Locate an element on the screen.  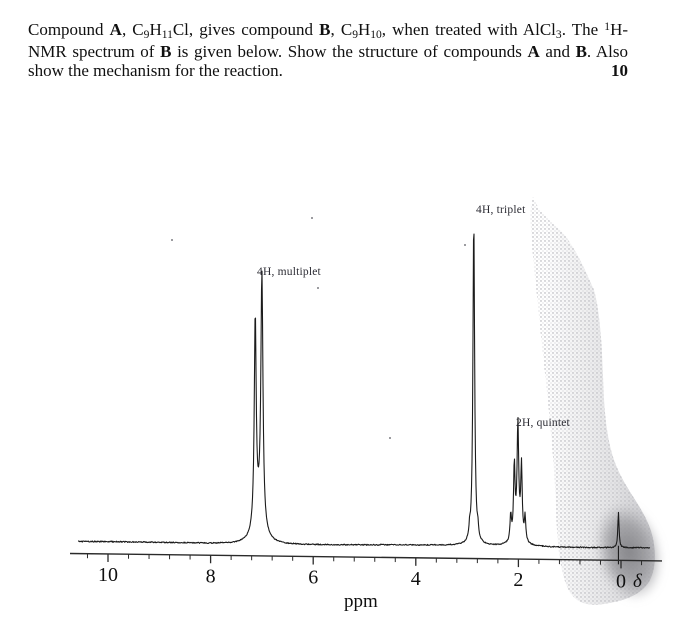
scan-speckles is located at coordinates (318, 328).